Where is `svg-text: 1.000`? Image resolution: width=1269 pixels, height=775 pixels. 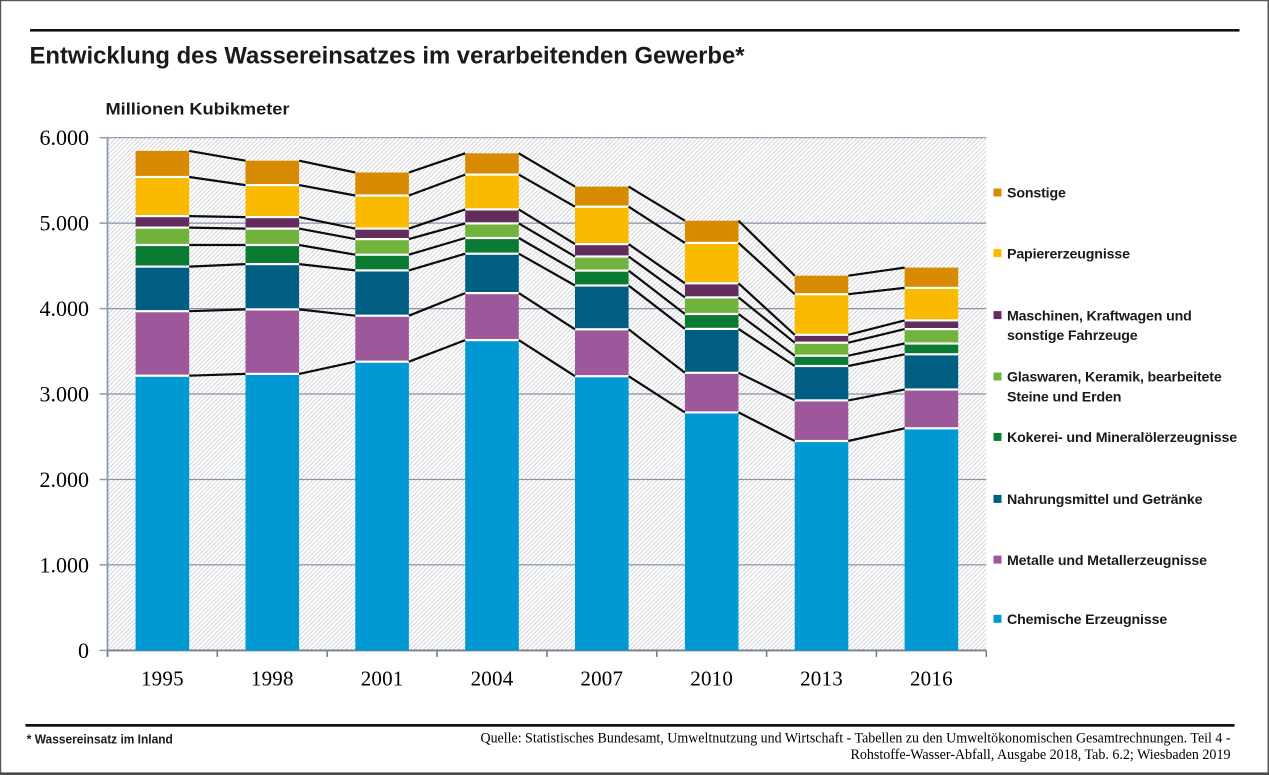 svg-text: 1.000 is located at coordinates (65, 564).